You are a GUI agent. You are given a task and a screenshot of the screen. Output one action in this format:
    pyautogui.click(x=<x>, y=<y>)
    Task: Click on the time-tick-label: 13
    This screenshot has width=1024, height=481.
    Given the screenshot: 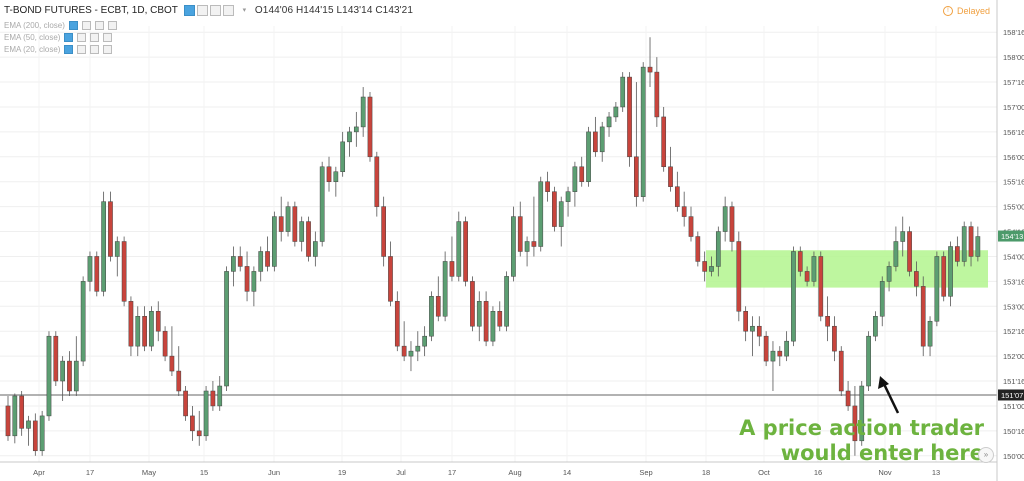 What is the action you would take?
    pyautogui.click(x=936, y=472)
    